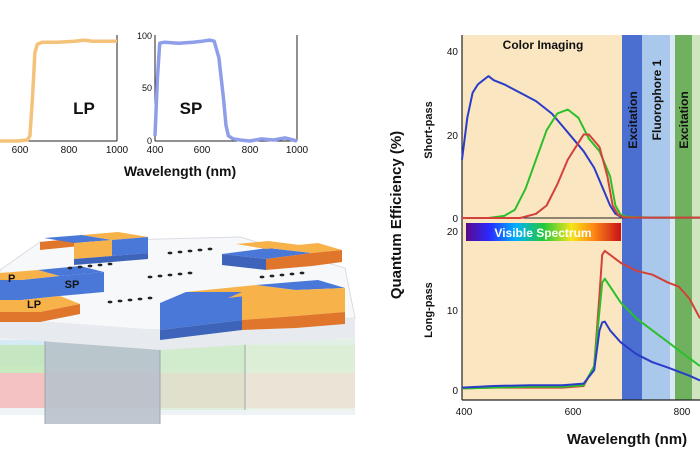  I want to click on tile-label: LP, so click(34, 305).